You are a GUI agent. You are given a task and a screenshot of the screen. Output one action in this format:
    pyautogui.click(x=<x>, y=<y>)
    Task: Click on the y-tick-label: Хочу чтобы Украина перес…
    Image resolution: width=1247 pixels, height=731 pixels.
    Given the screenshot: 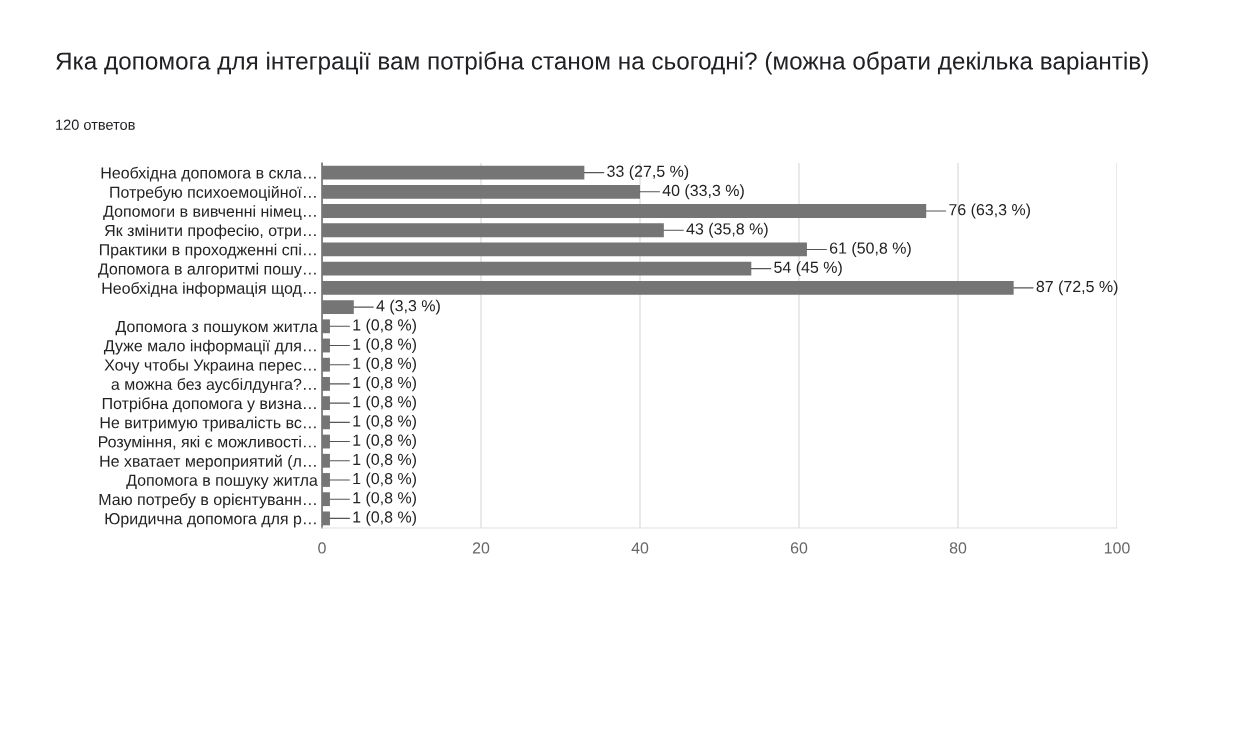 What is the action you would take?
    pyautogui.click(x=210, y=366)
    